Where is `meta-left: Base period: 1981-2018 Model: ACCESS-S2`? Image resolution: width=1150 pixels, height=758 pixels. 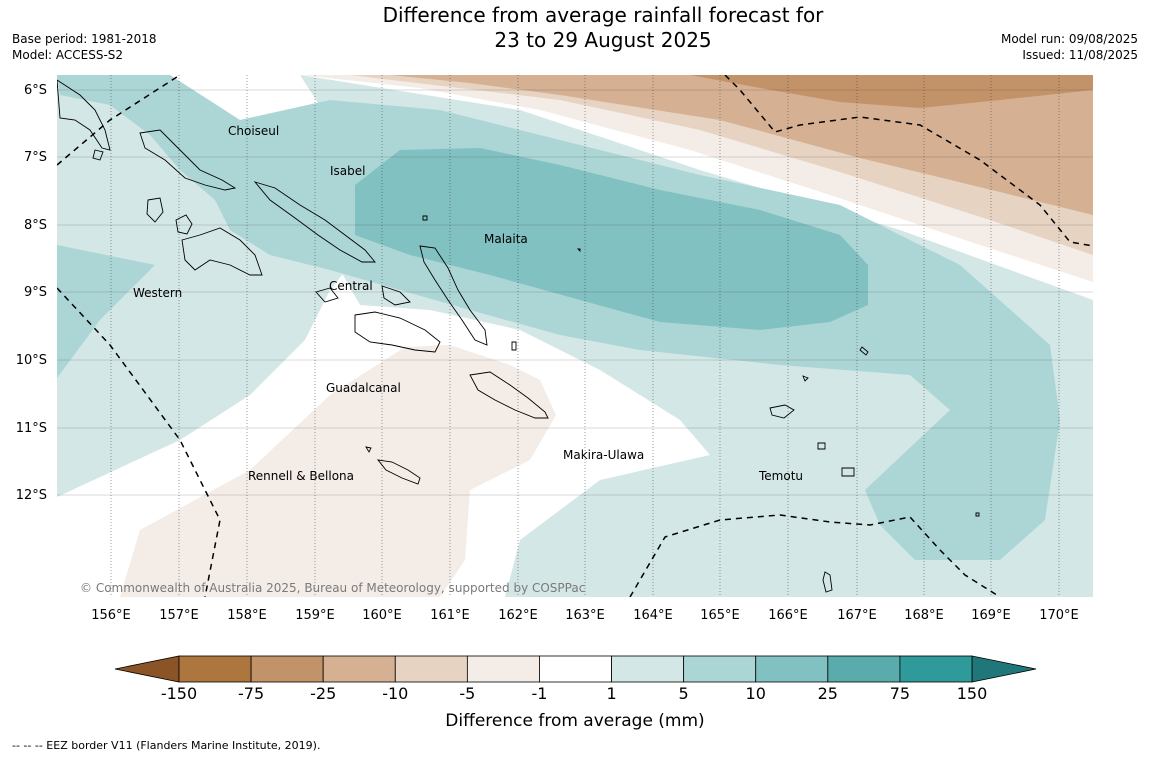 meta-left: Base period: 1981-2018 Model: ACCESS-S2 is located at coordinates (84, 47).